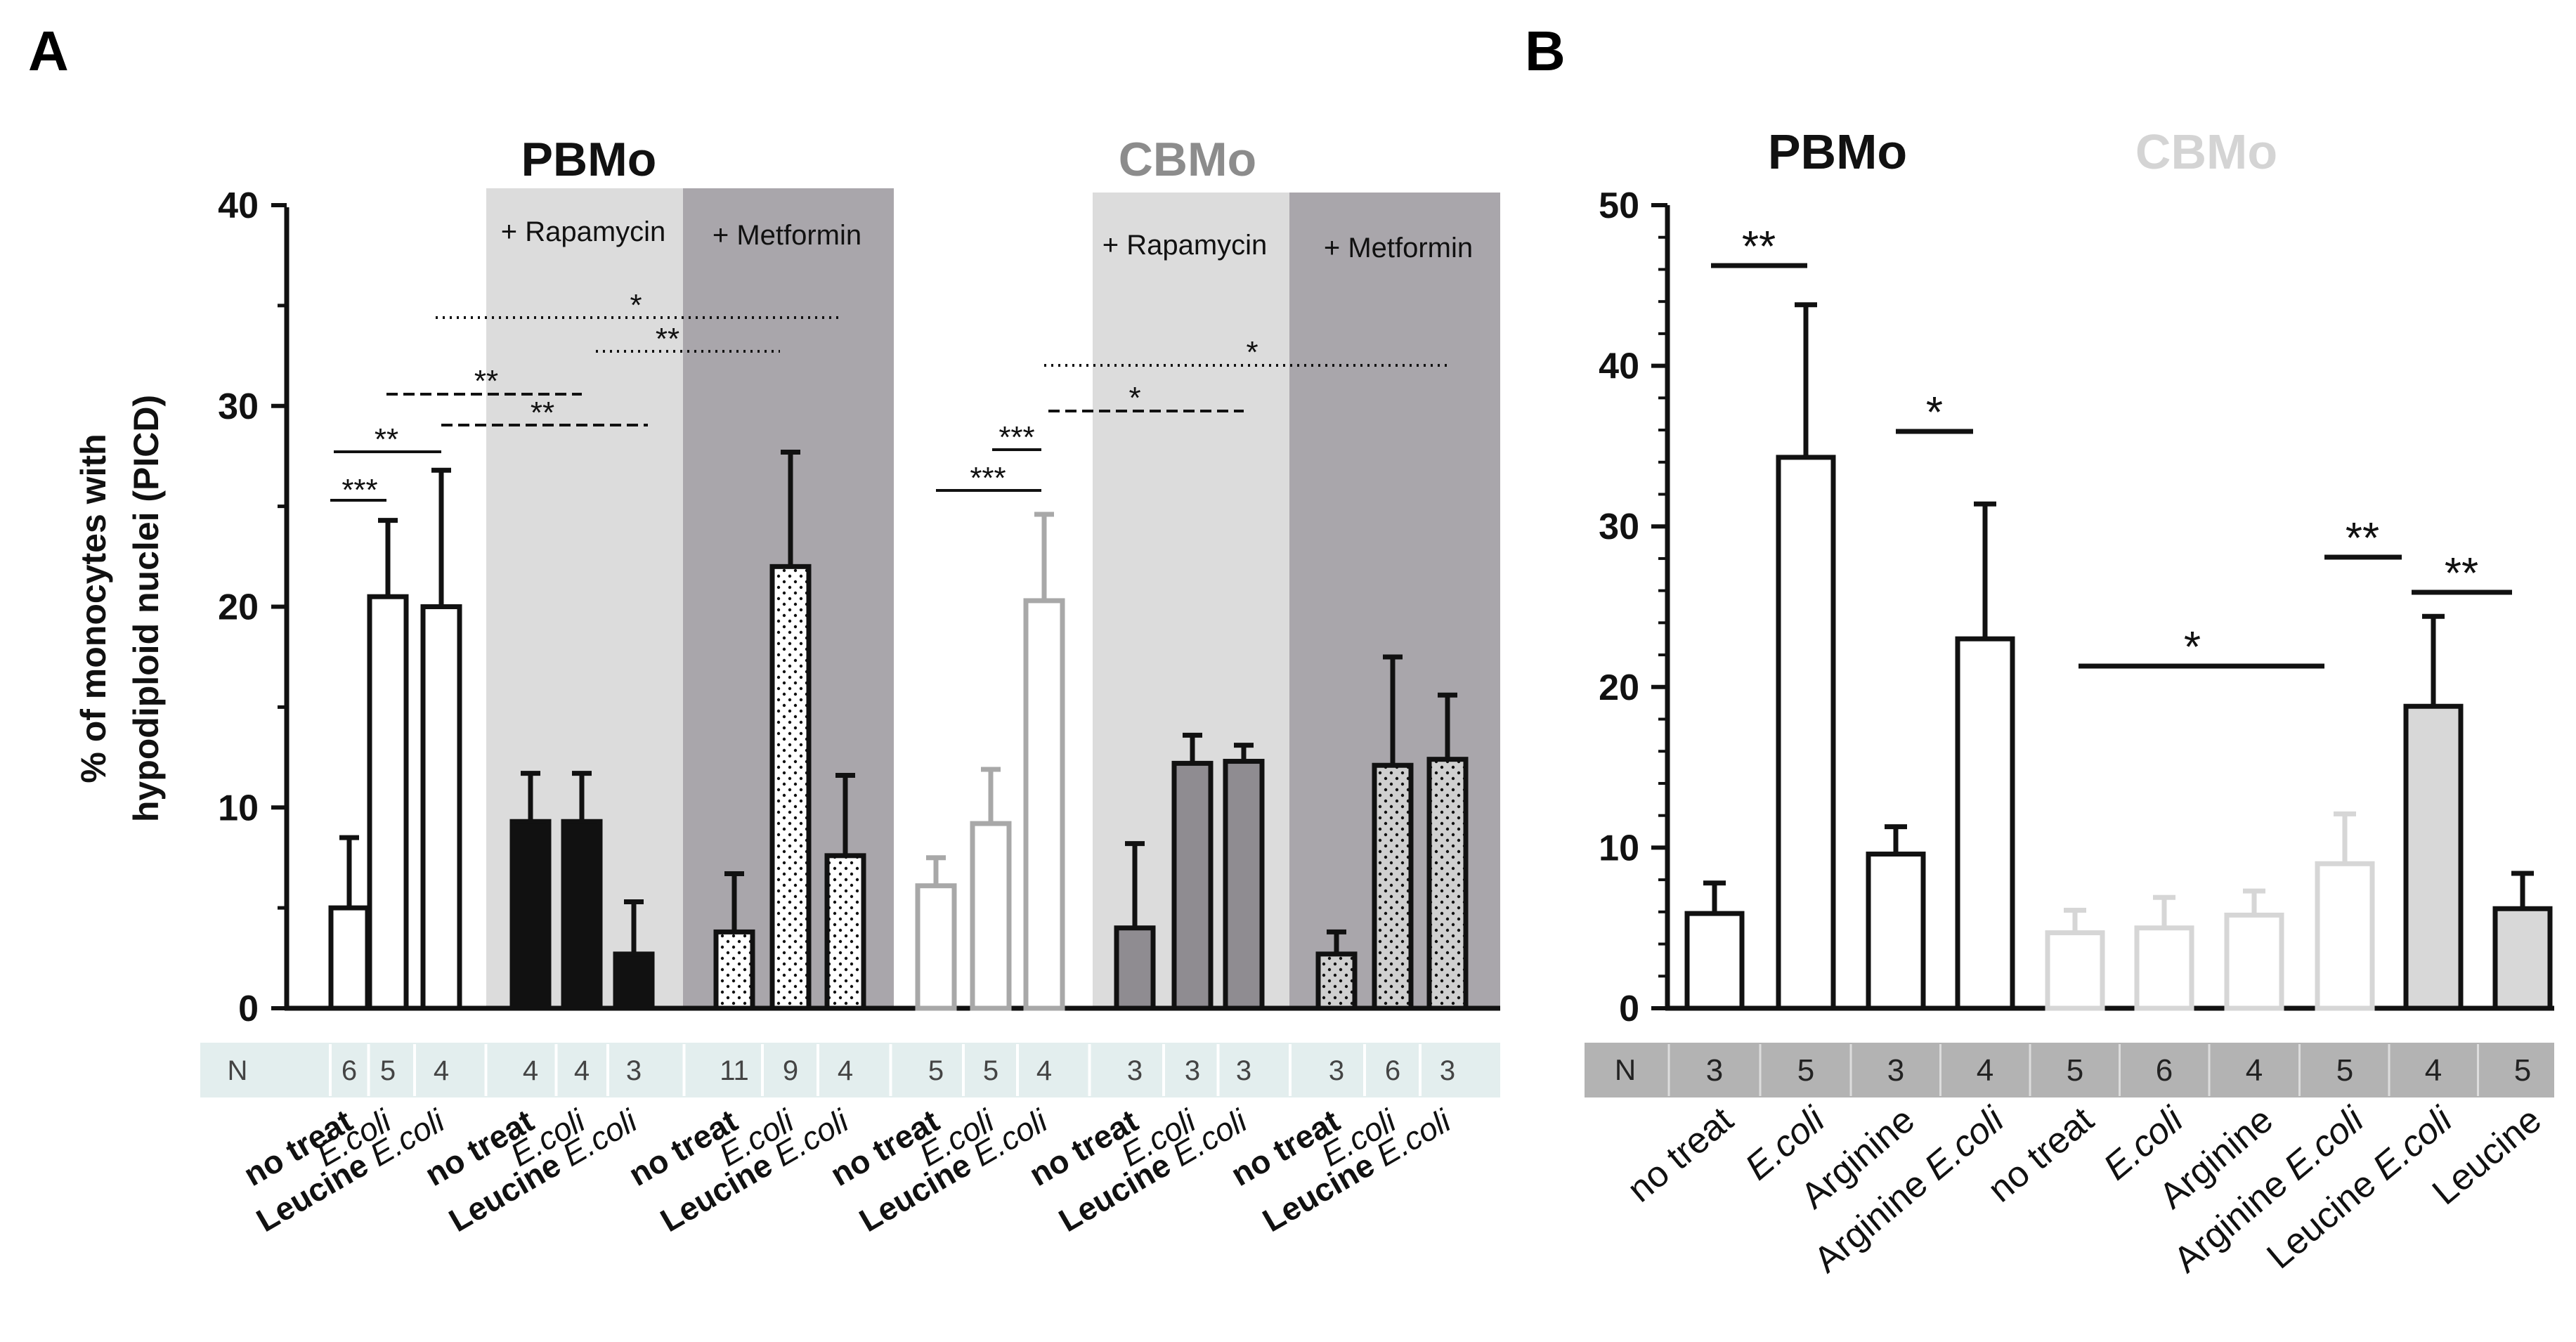 The width and height of the screenshot is (2576, 1342). I want to click on y-tick-label-a: 0, so click(248, 1009).